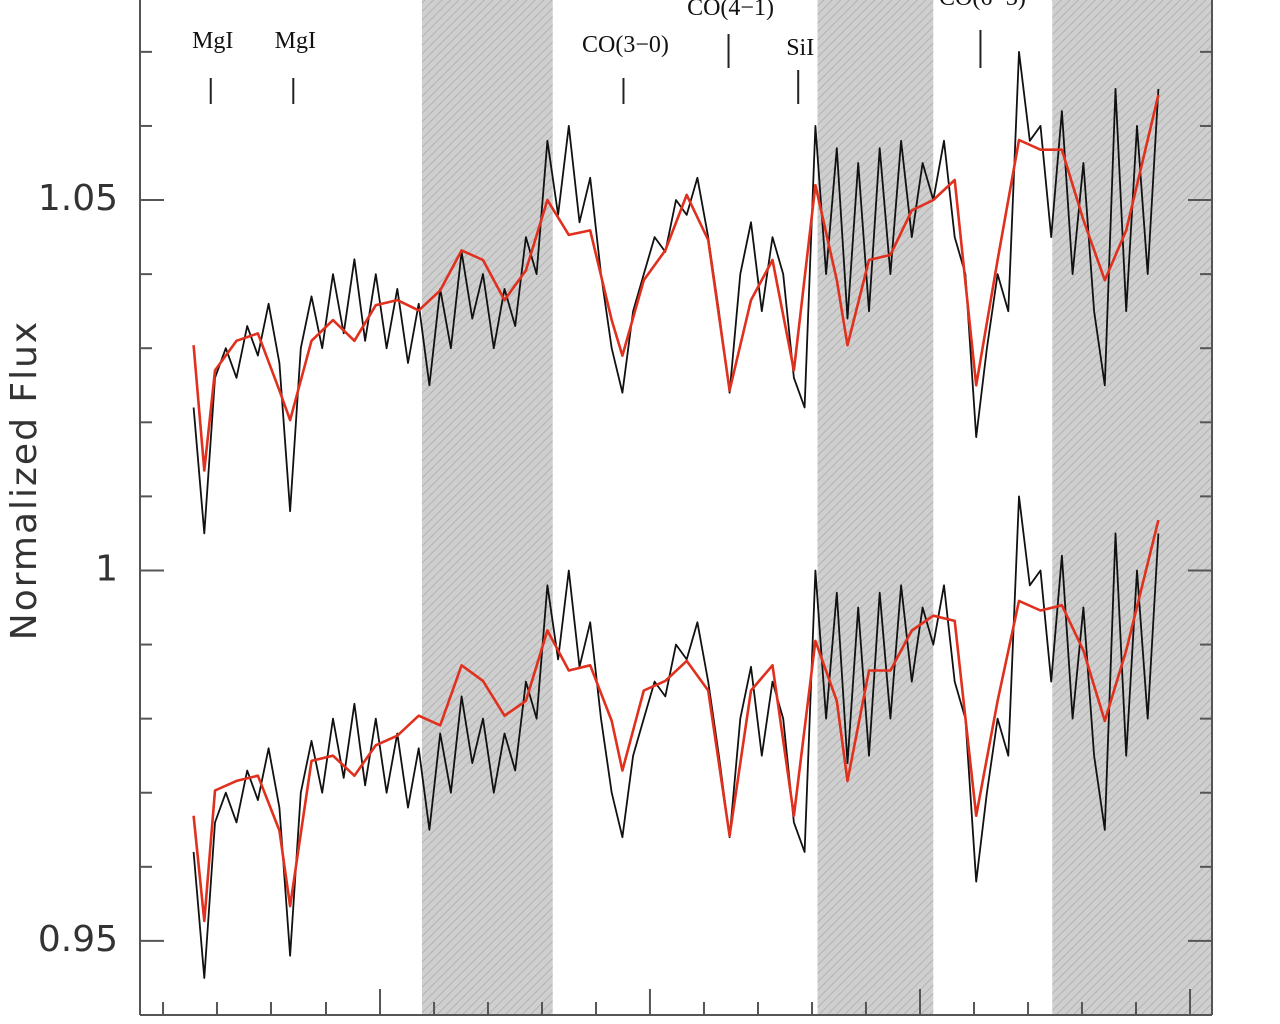 The height and width of the screenshot is (1024, 1280). What do you see at coordinates (982, 5) in the screenshot?
I see `line-label: CO(6−3)` at bounding box center [982, 5].